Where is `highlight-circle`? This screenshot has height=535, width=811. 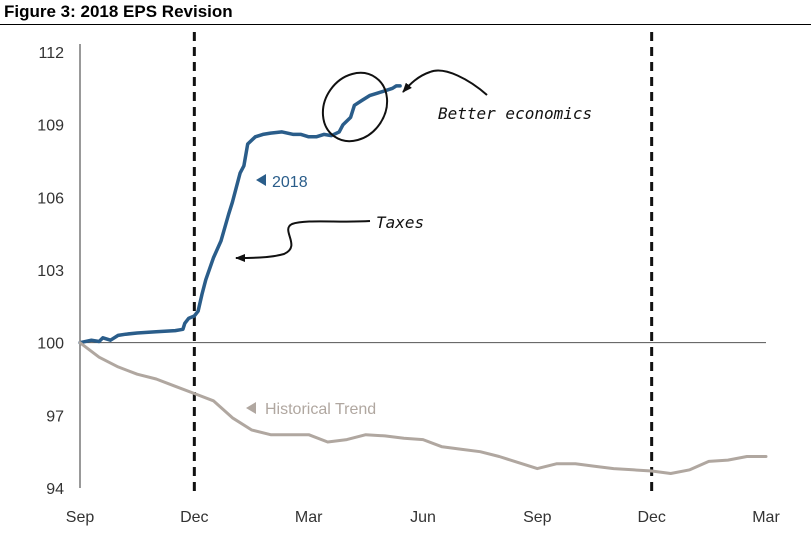 highlight-circle is located at coordinates (355, 107).